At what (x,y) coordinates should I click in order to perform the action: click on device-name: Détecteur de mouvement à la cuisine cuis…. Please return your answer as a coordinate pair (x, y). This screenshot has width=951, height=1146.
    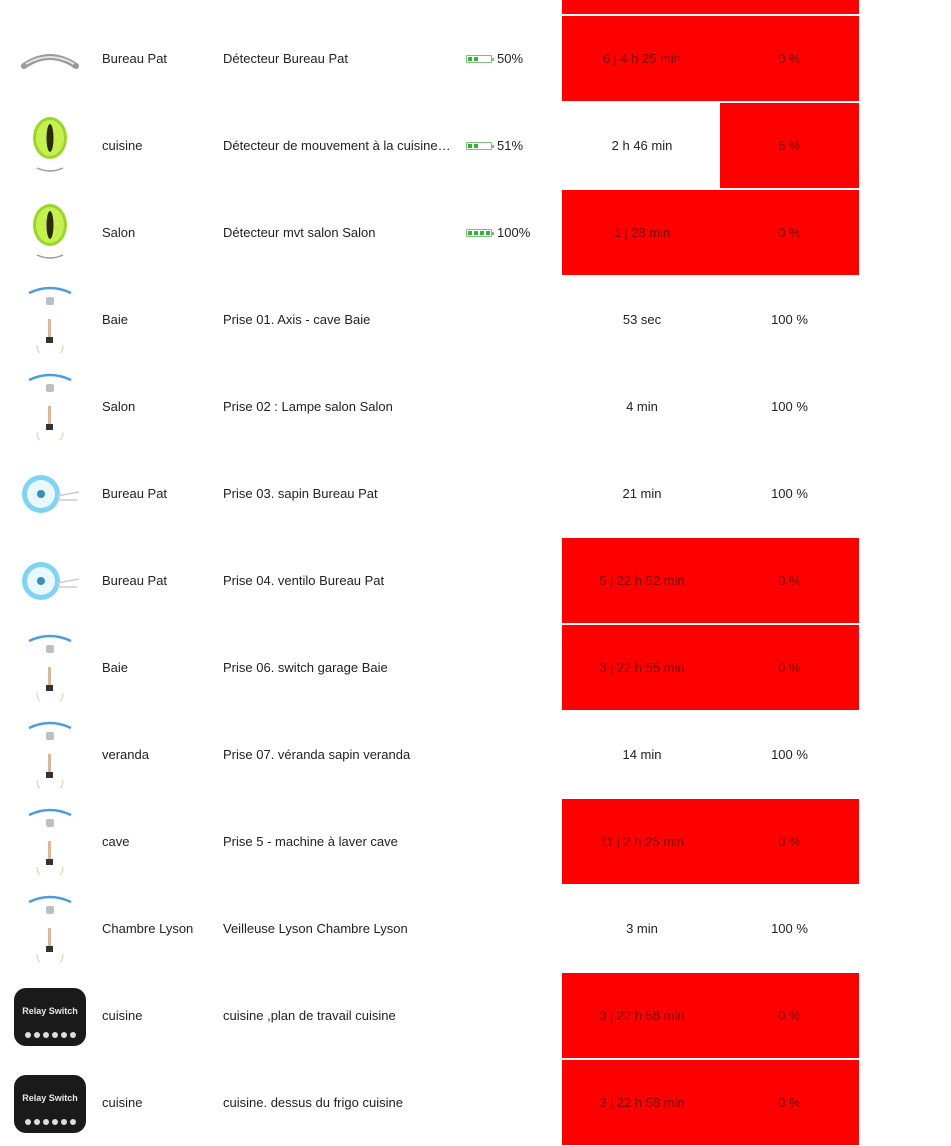
    Looking at the image, I should click on (337, 145).